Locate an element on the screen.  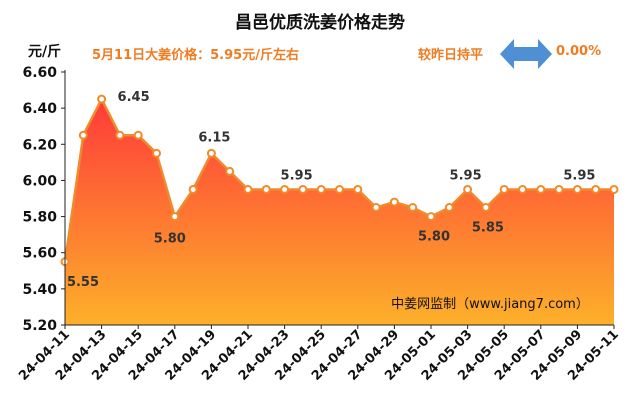
data-label-24-04-23: 5.95 is located at coordinates (297, 175).